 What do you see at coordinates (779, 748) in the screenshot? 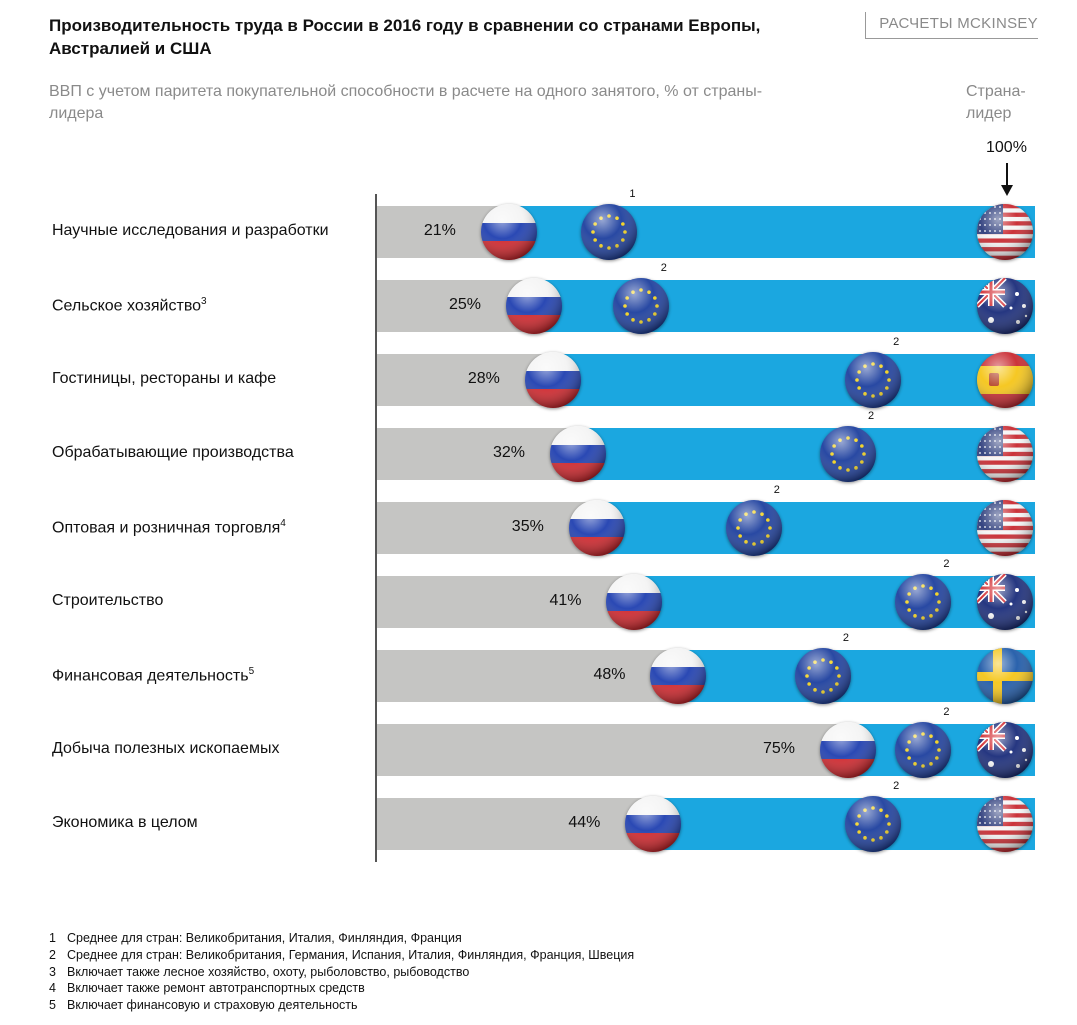
I see `russia-value-label: 75%` at bounding box center [779, 748].